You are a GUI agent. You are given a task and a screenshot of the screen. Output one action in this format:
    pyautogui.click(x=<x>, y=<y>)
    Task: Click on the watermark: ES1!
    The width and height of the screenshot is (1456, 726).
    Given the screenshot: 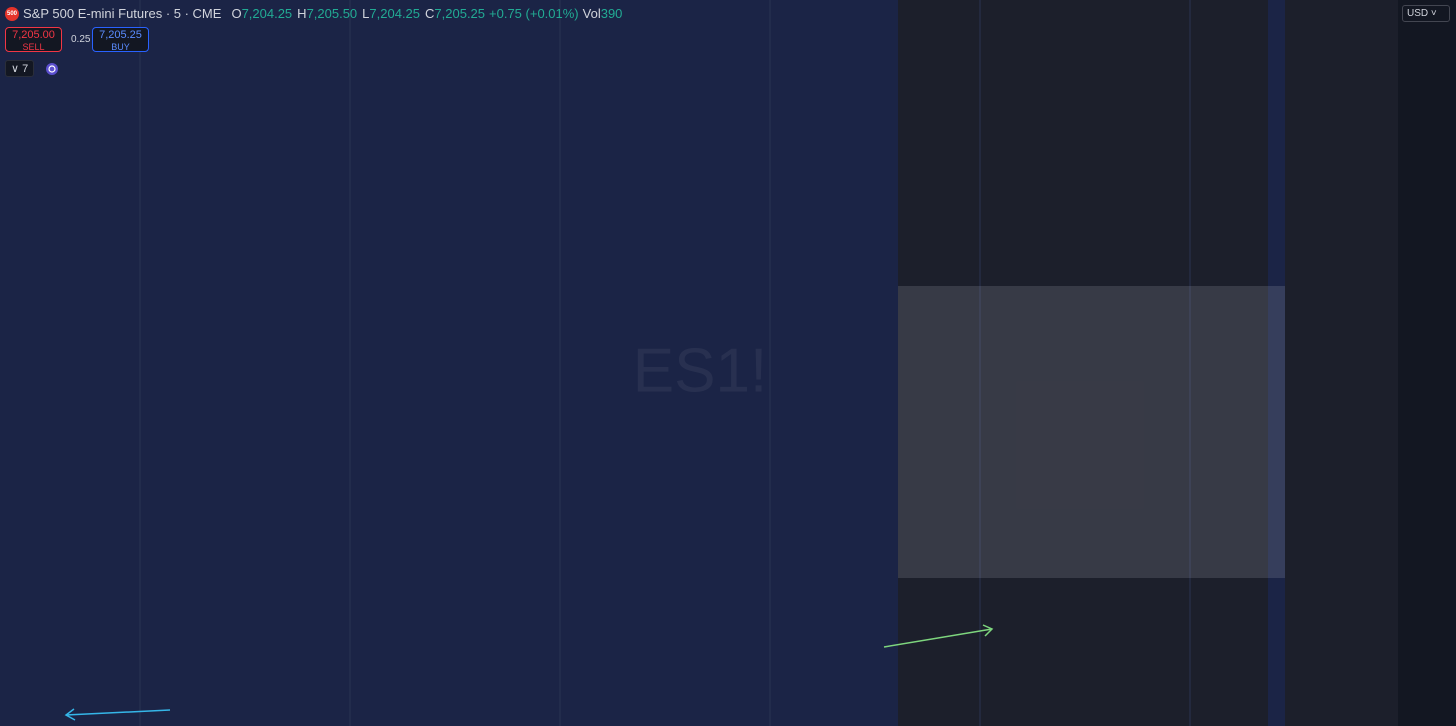 What is the action you would take?
    pyautogui.click(x=700, y=370)
    